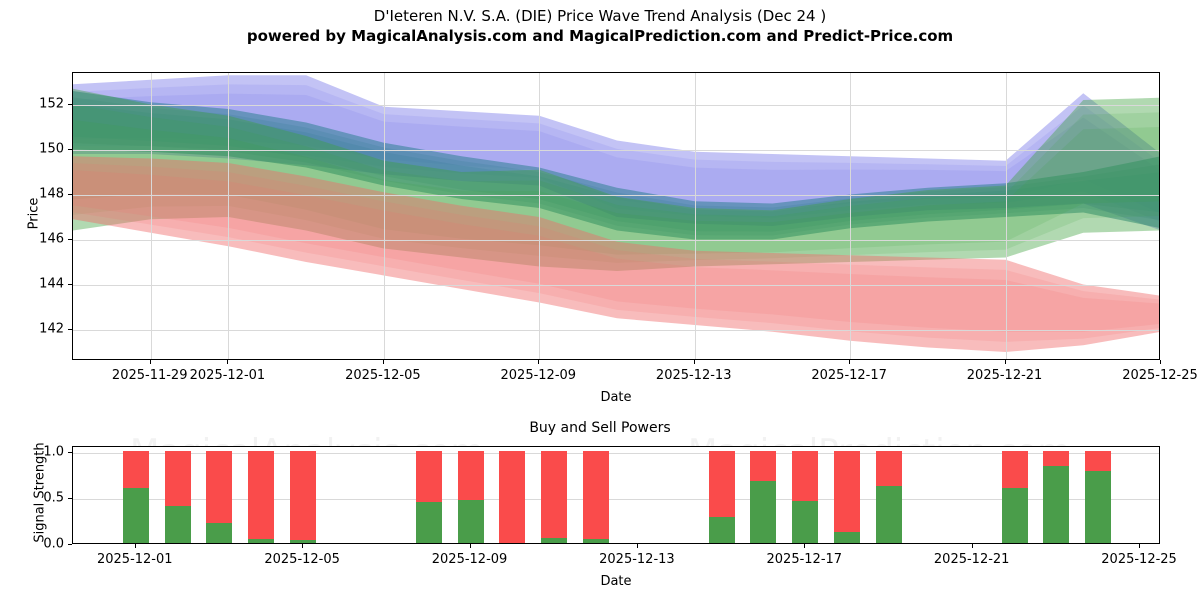  Describe the element at coordinates (51, 193) in the screenshot. I see `y-tick-label: 148` at that location.